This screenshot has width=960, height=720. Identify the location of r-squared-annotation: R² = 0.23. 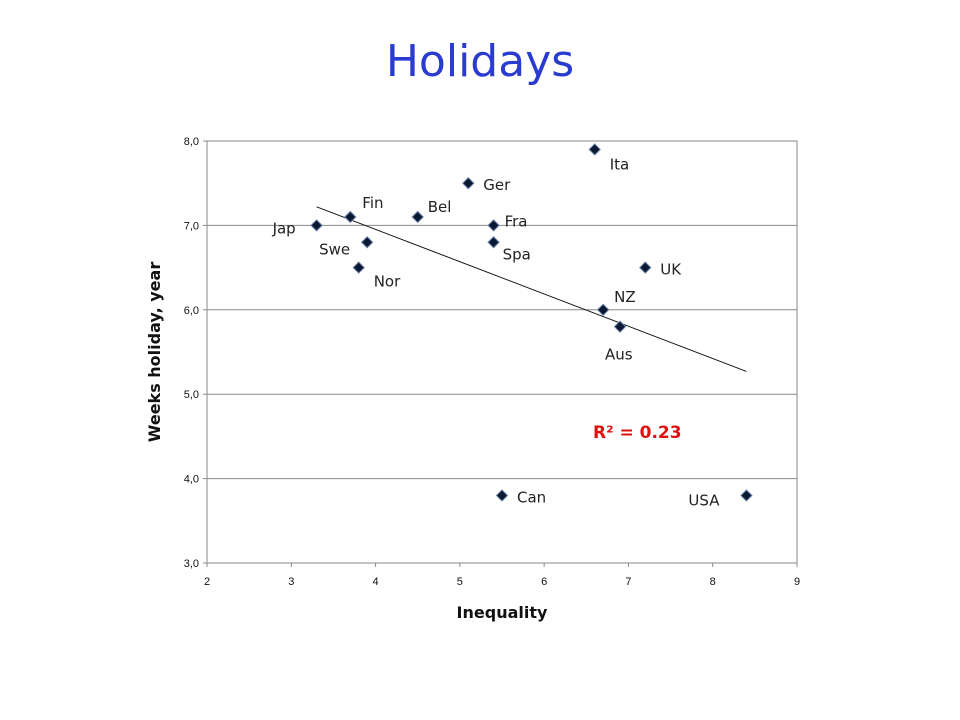
(637, 433).